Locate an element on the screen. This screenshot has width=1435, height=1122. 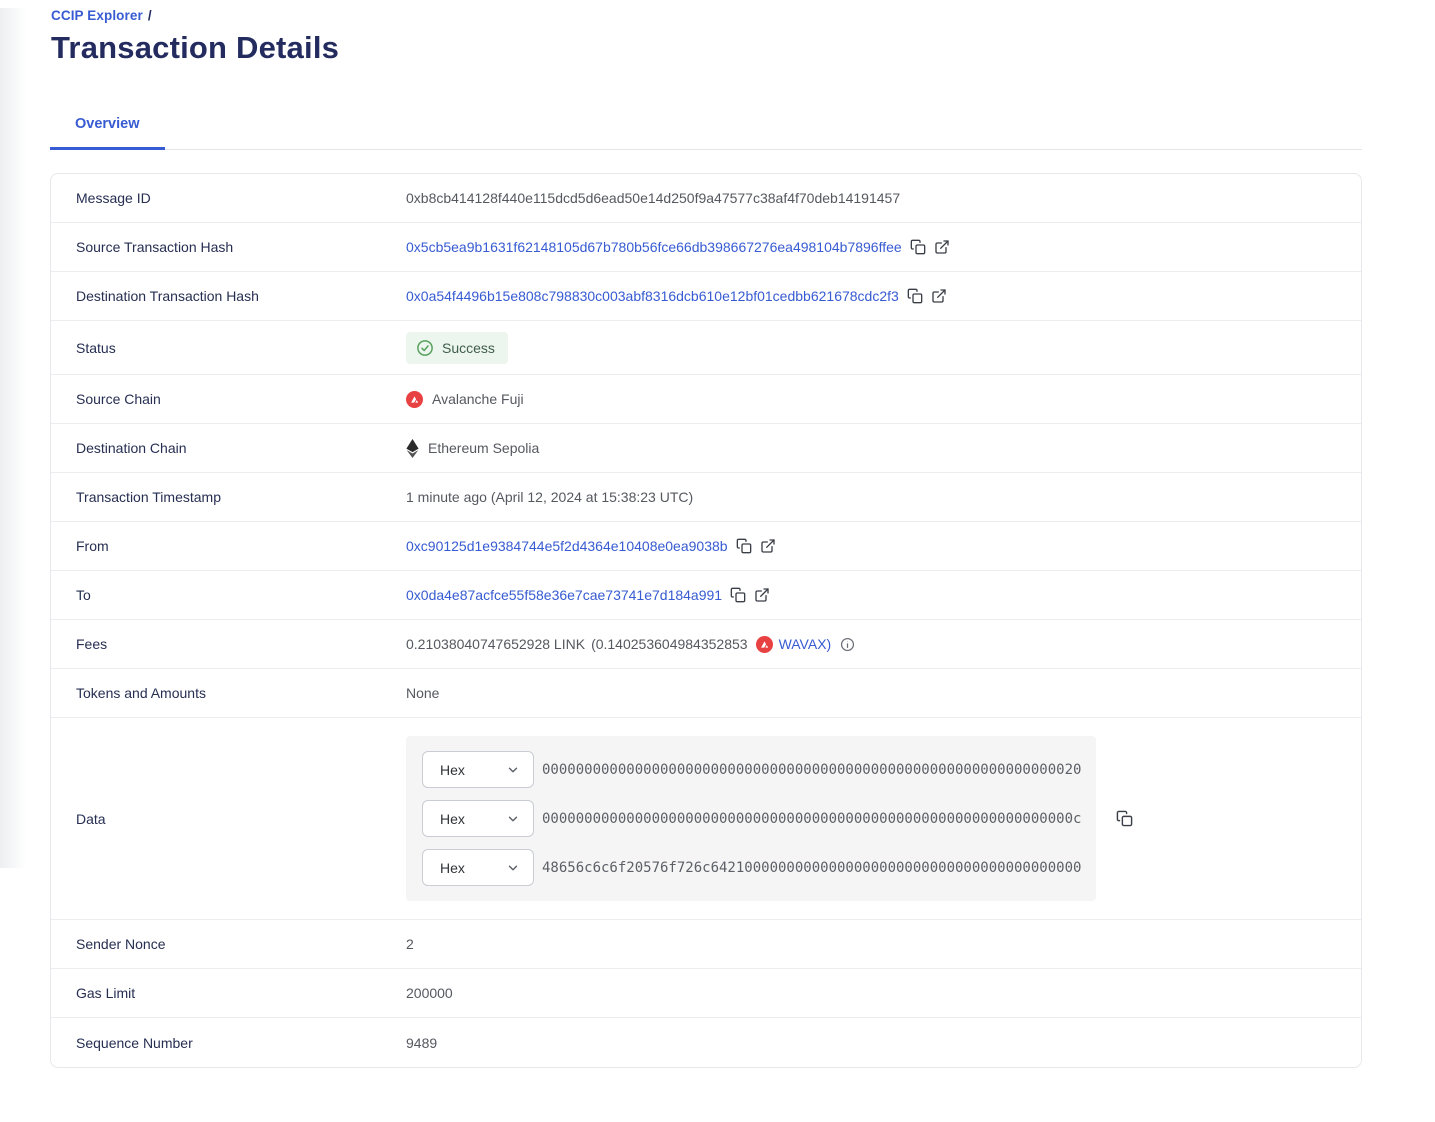
tab-overview: Overview is located at coordinates (107, 133).